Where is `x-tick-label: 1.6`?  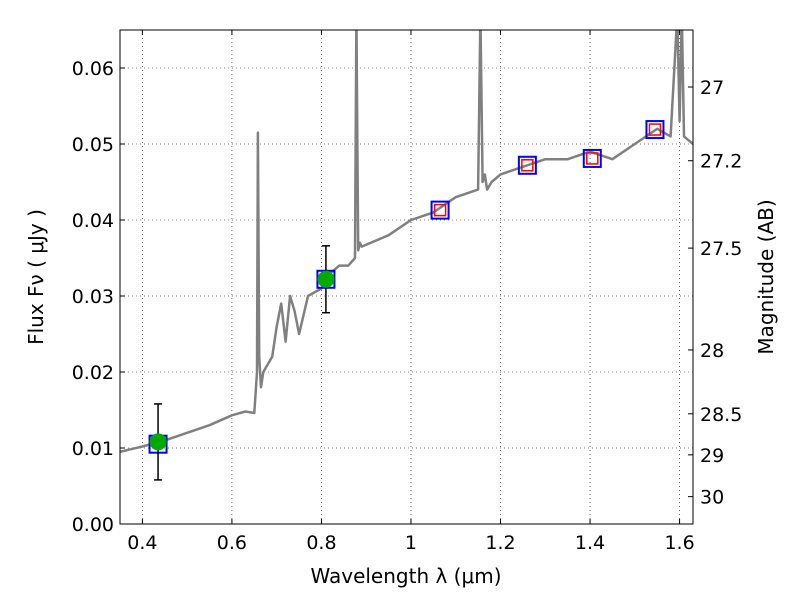 x-tick-label: 1.6 is located at coordinates (679, 543).